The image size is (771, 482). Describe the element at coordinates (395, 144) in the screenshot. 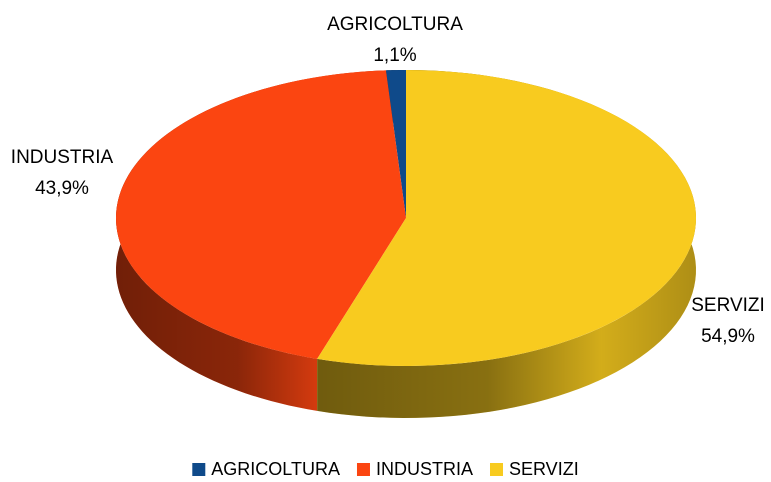

I see `slice` at that location.